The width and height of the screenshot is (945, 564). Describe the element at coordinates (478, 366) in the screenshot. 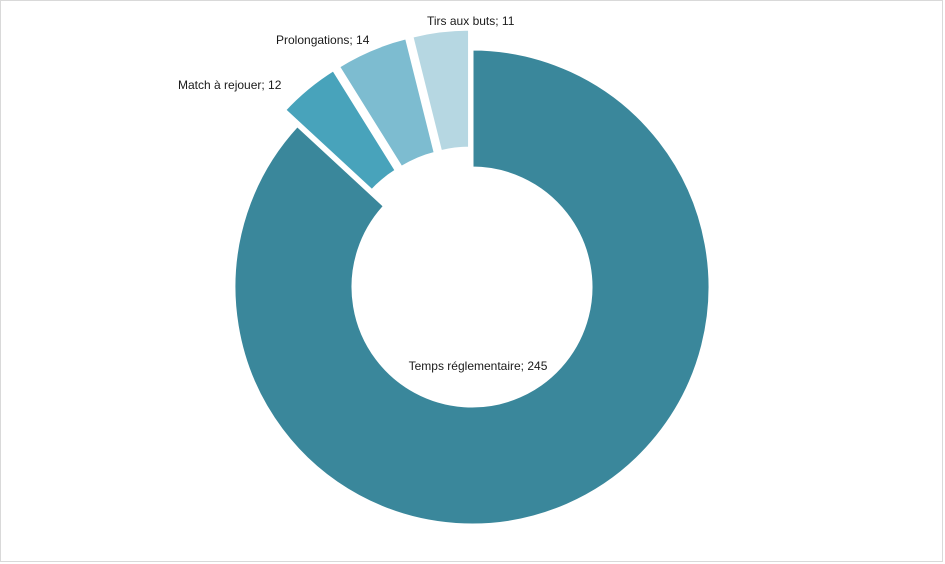

I see `label-temps-reglementaire: Temps réglementaire; 245` at that location.